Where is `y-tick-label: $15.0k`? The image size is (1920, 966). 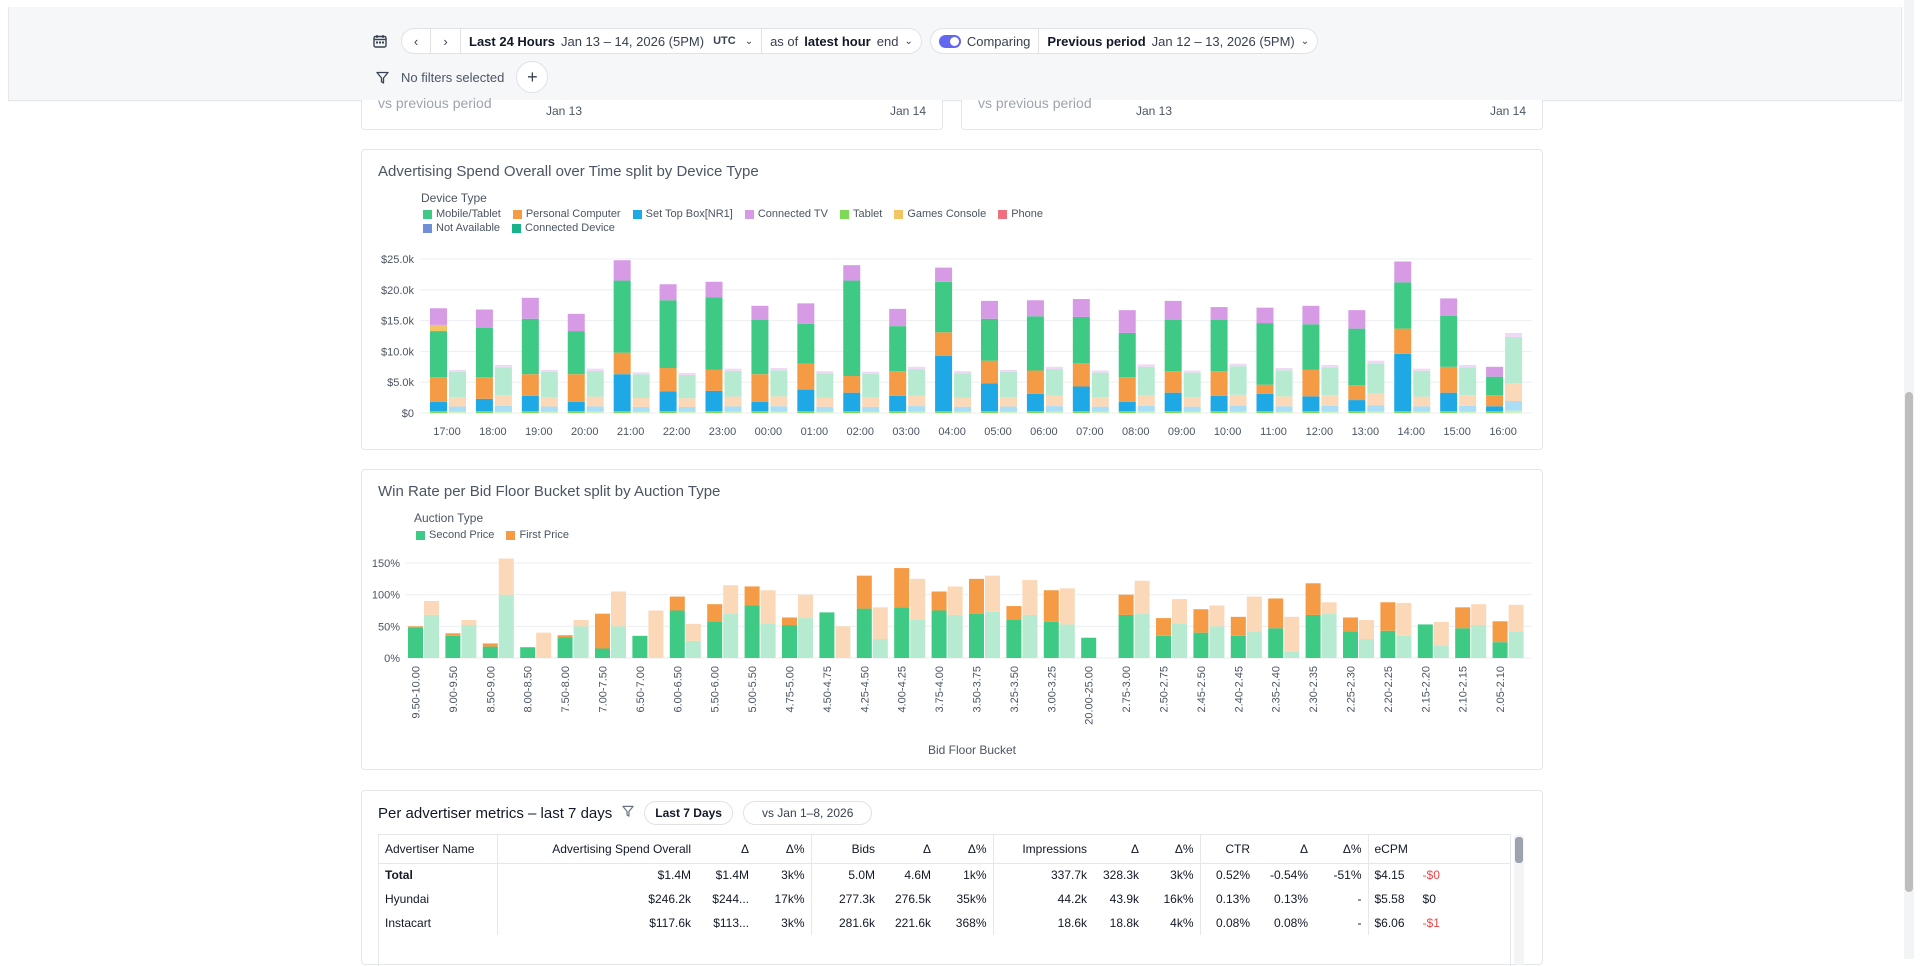
y-tick-label: $15.0k is located at coordinates (398, 322).